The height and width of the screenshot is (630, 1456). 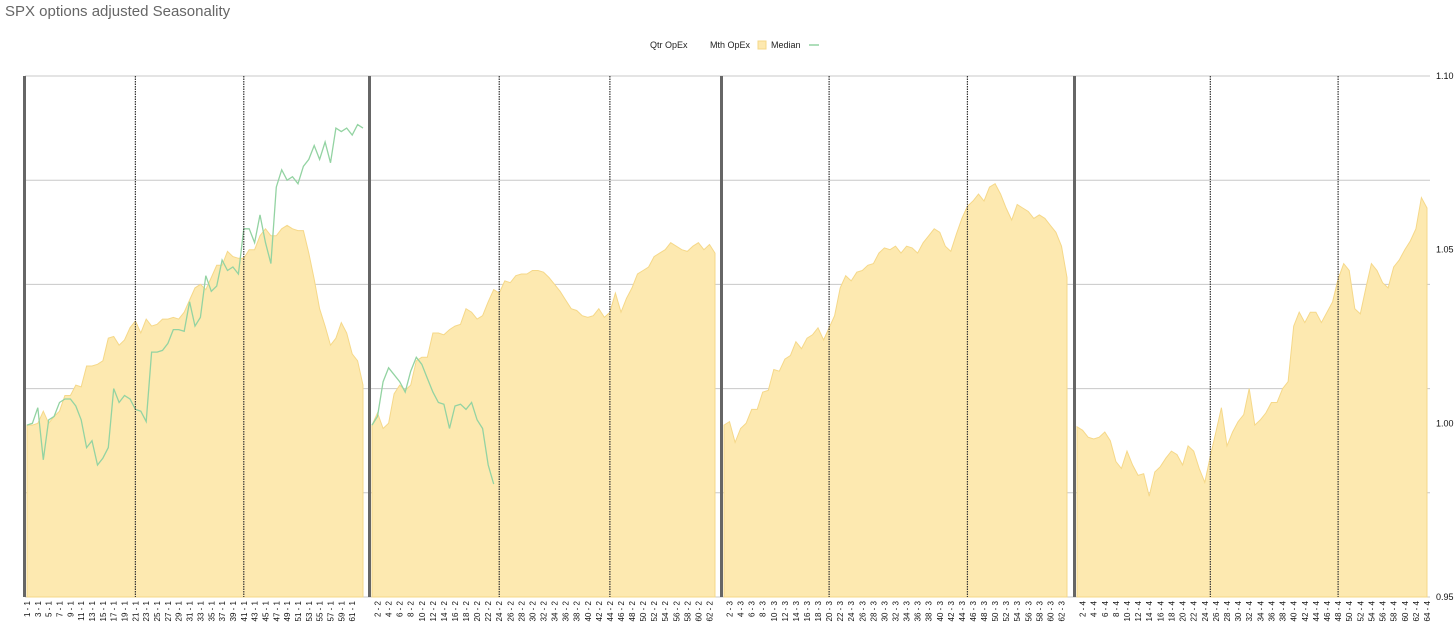 What do you see at coordinates (157, 610) in the screenshot?
I see `x-tick-label: 25 - 1` at bounding box center [157, 610].